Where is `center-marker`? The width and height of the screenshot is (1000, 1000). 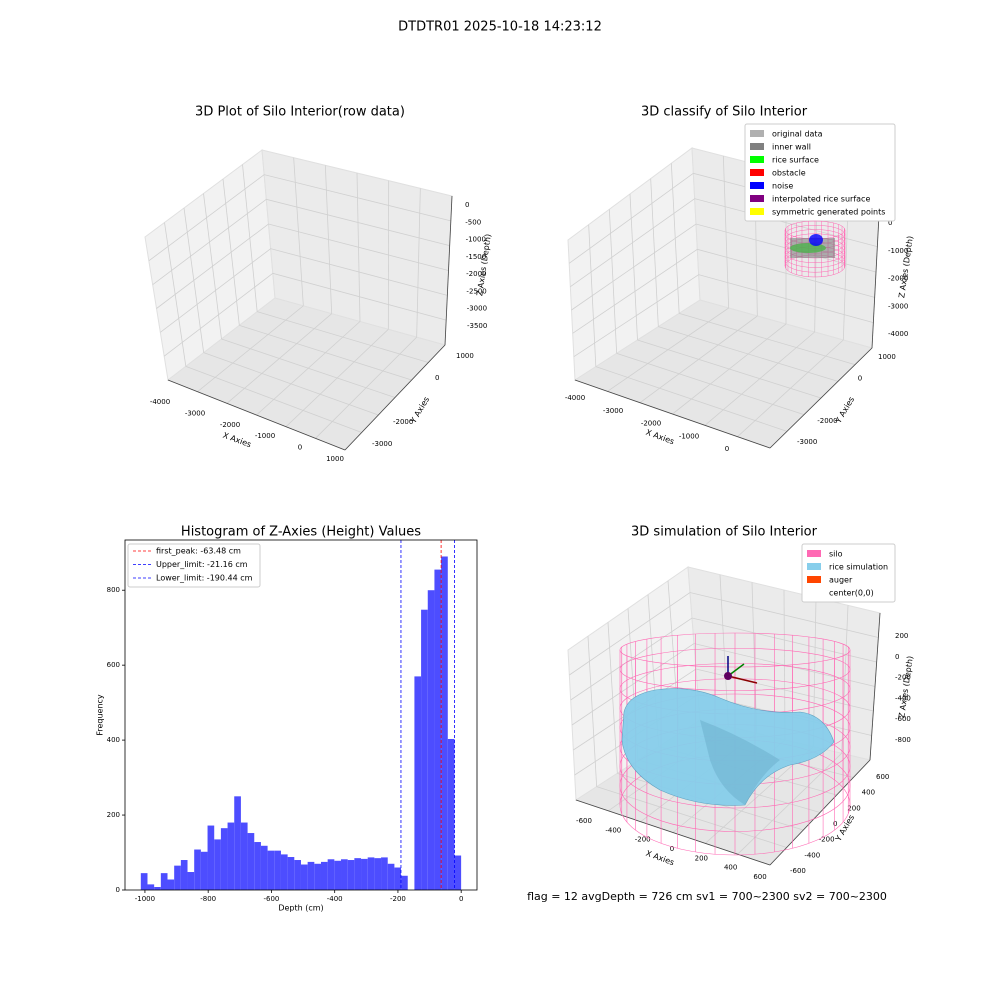 center-marker is located at coordinates (728, 676).